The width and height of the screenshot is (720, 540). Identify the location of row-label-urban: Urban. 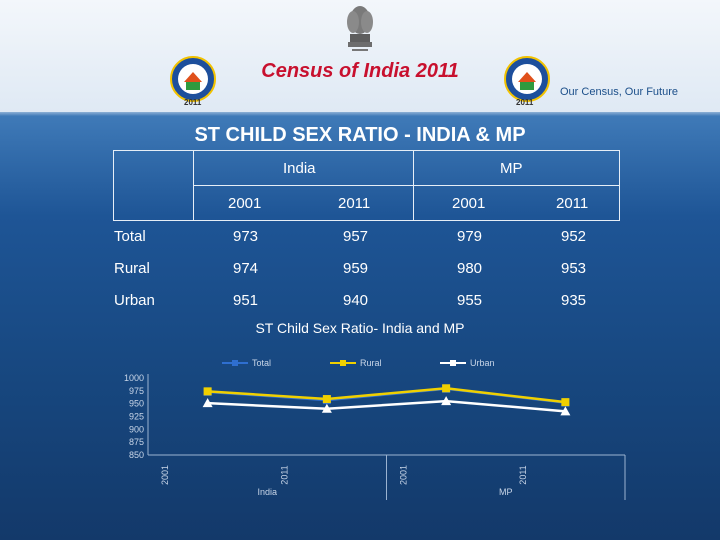
(134, 300).